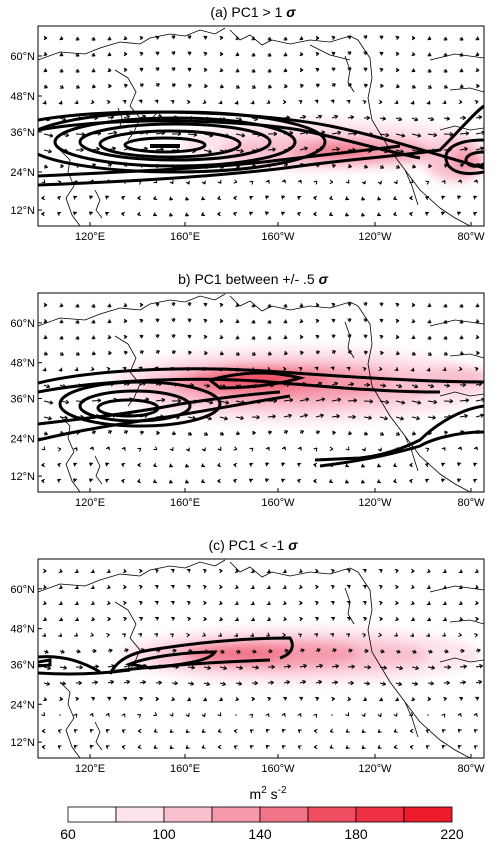 The width and height of the screenshot is (500, 848). I want to click on lat-label: 60°N, so click(22, 590).